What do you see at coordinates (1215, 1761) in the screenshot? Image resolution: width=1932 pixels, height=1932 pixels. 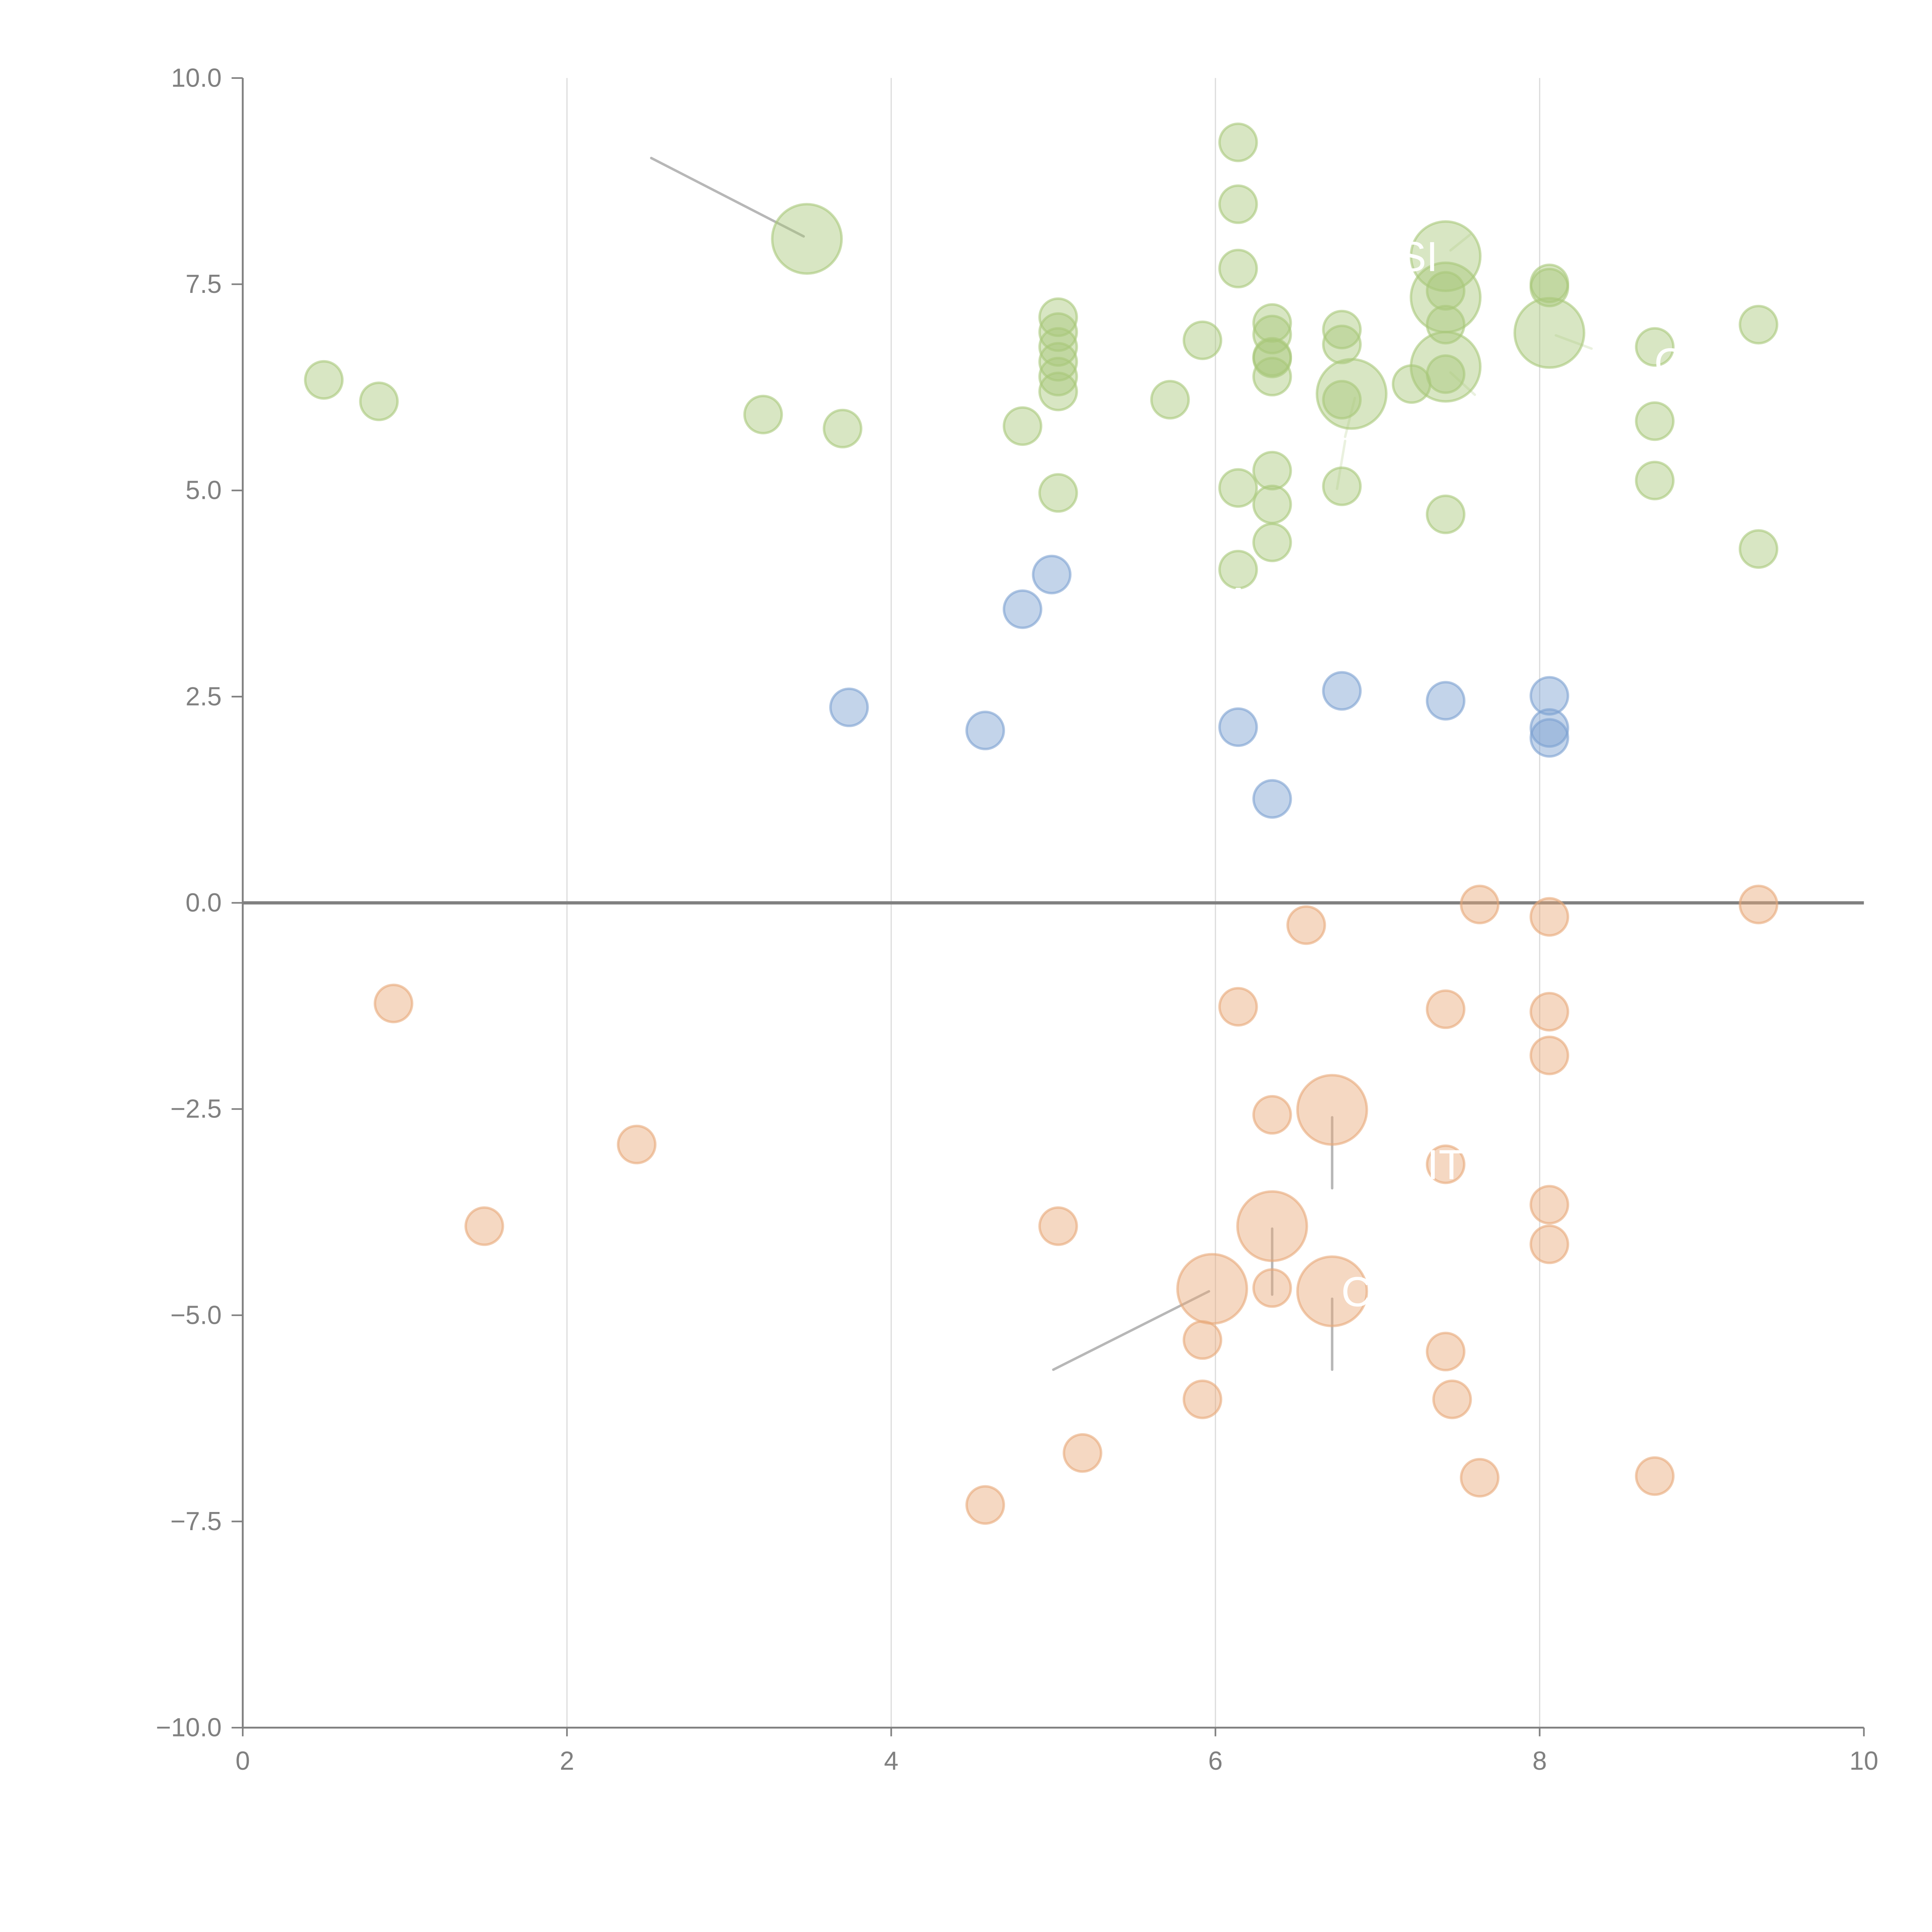 I see `x-tick-label: 6` at bounding box center [1215, 1761].